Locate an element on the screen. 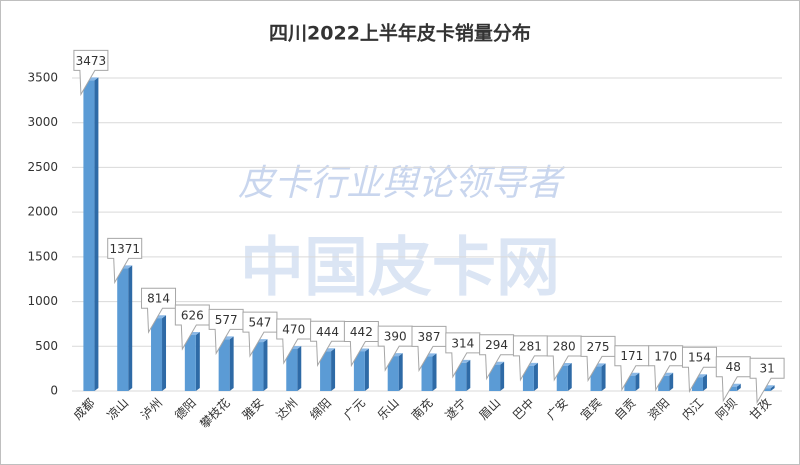 This screenshot has width=800, height=465. y-tick-label: 2500 is located at coordinates (42, 167).